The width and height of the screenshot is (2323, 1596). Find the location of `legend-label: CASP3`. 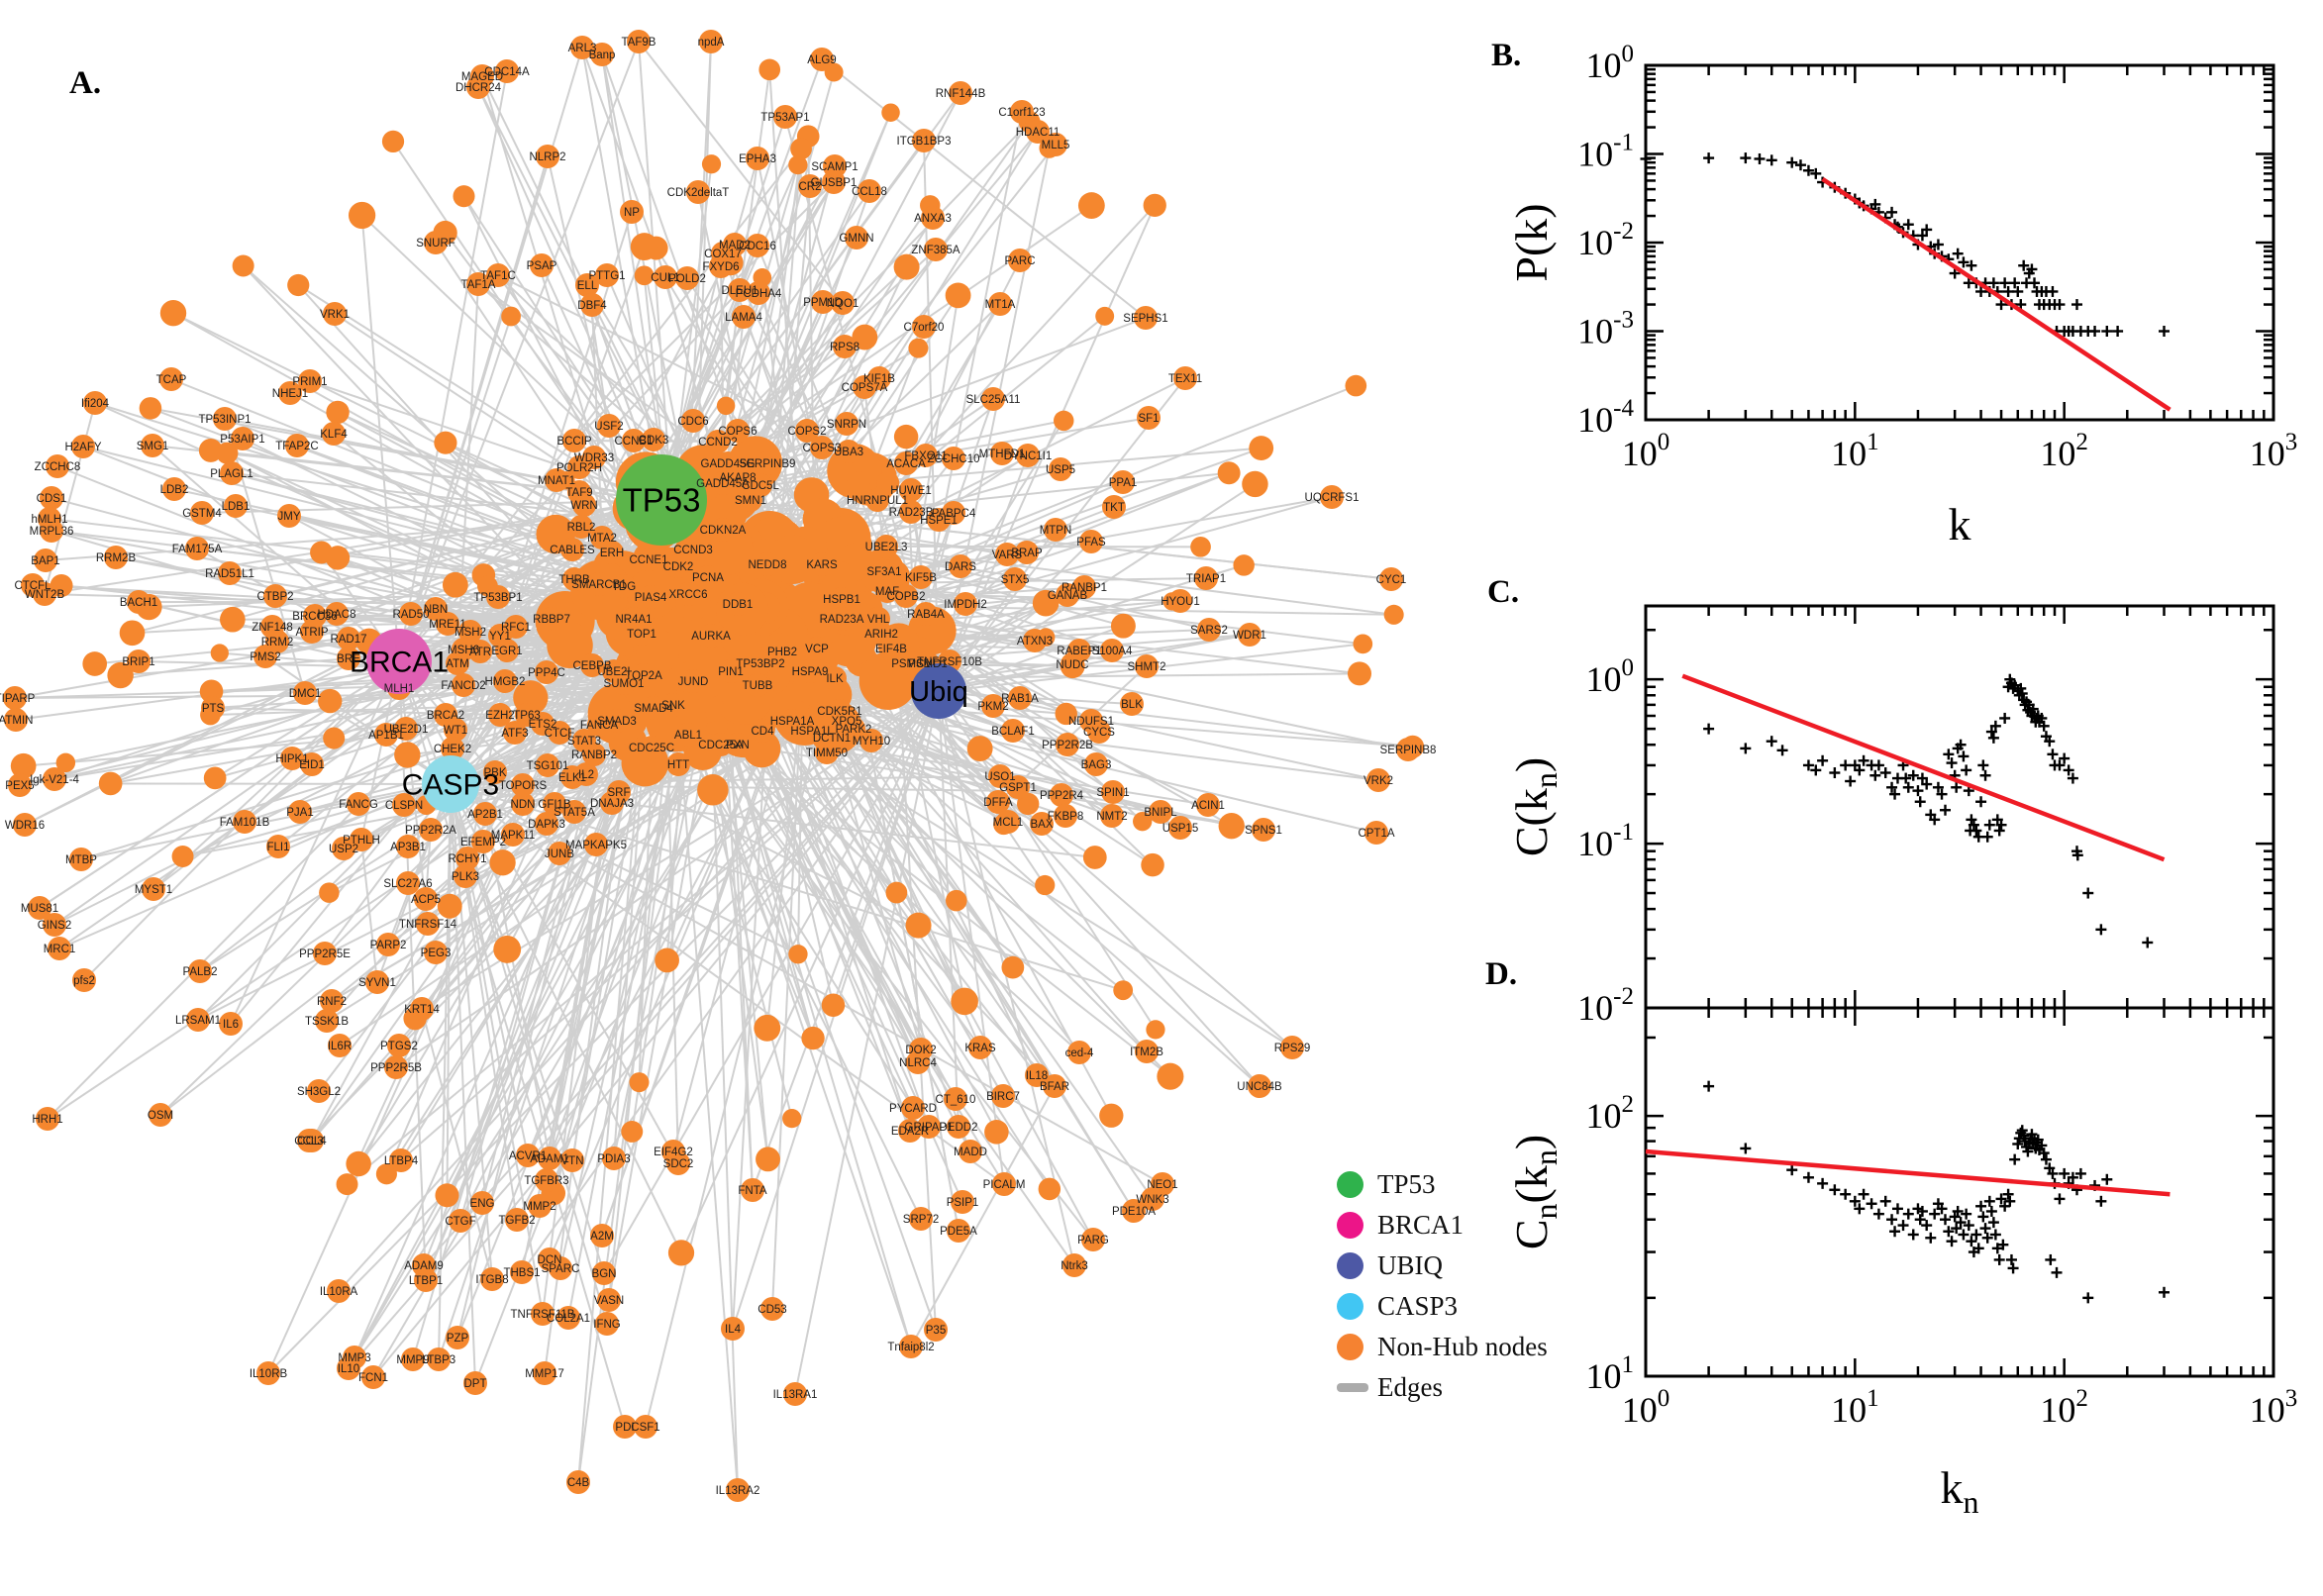

legend-label: CASP3 is located at coordinates (1418, 1305).